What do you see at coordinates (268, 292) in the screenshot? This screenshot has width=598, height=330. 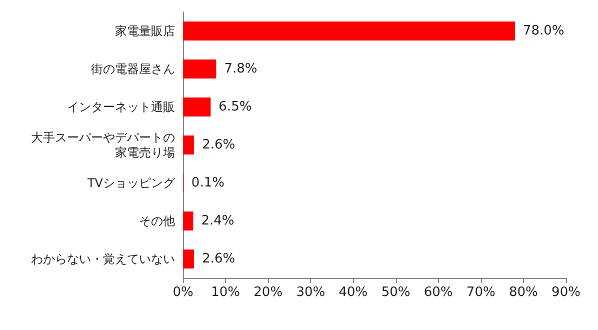 I see `x-tick-label: 20%` at bounding box center [268, 292].